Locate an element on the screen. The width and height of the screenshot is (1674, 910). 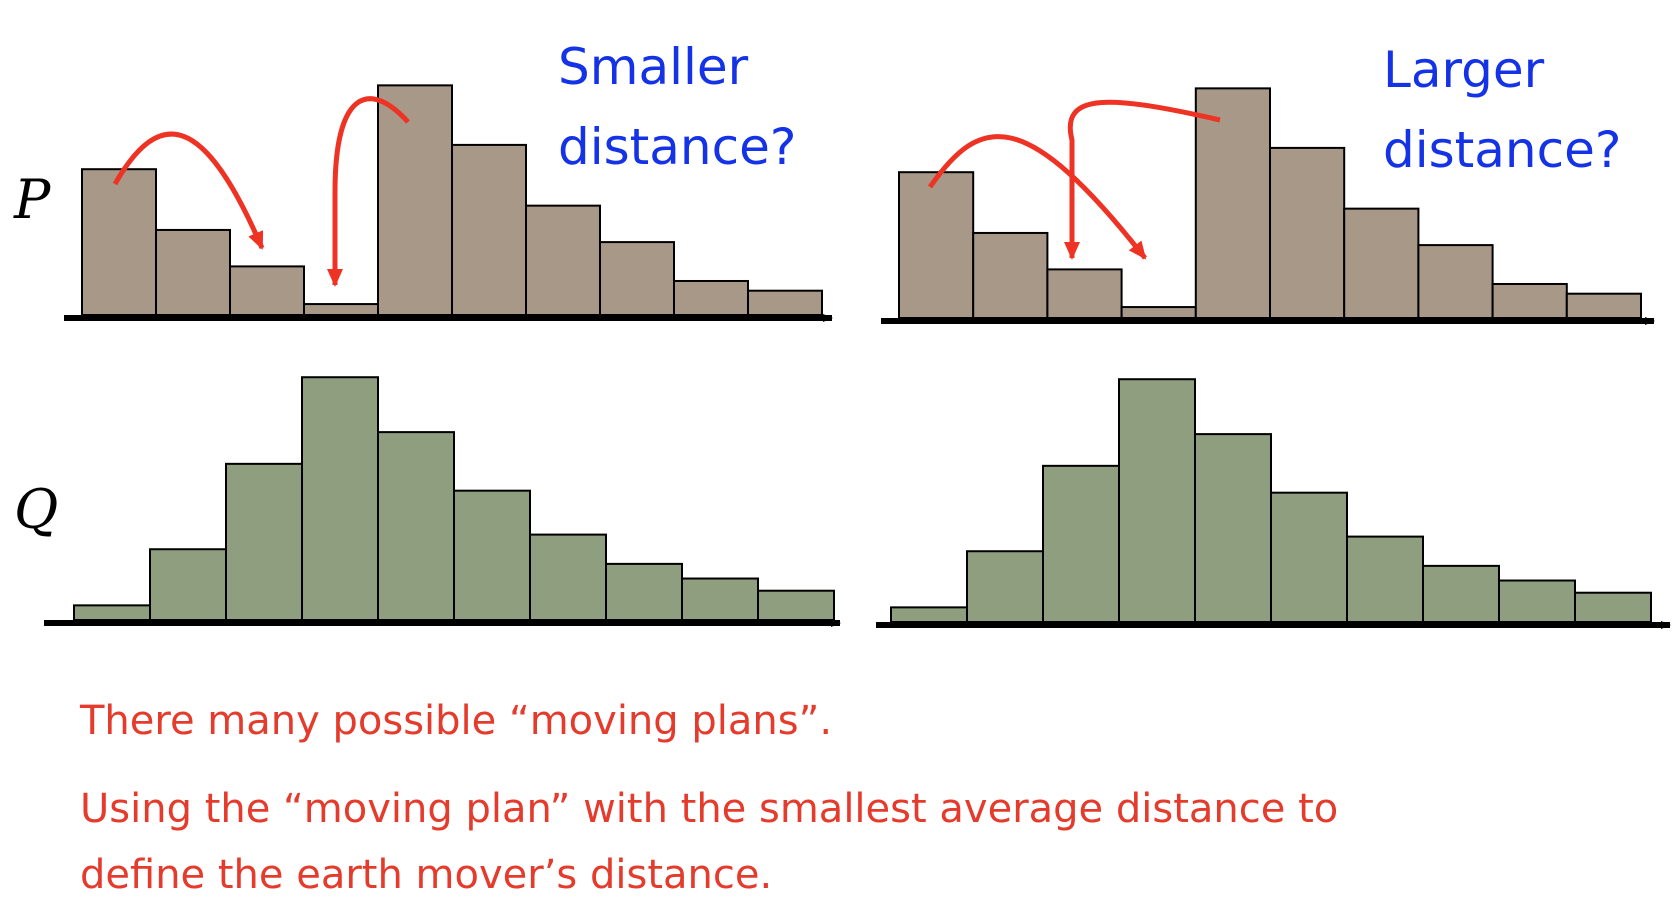
histogram-q-right is located at coordinates (1271, 501).